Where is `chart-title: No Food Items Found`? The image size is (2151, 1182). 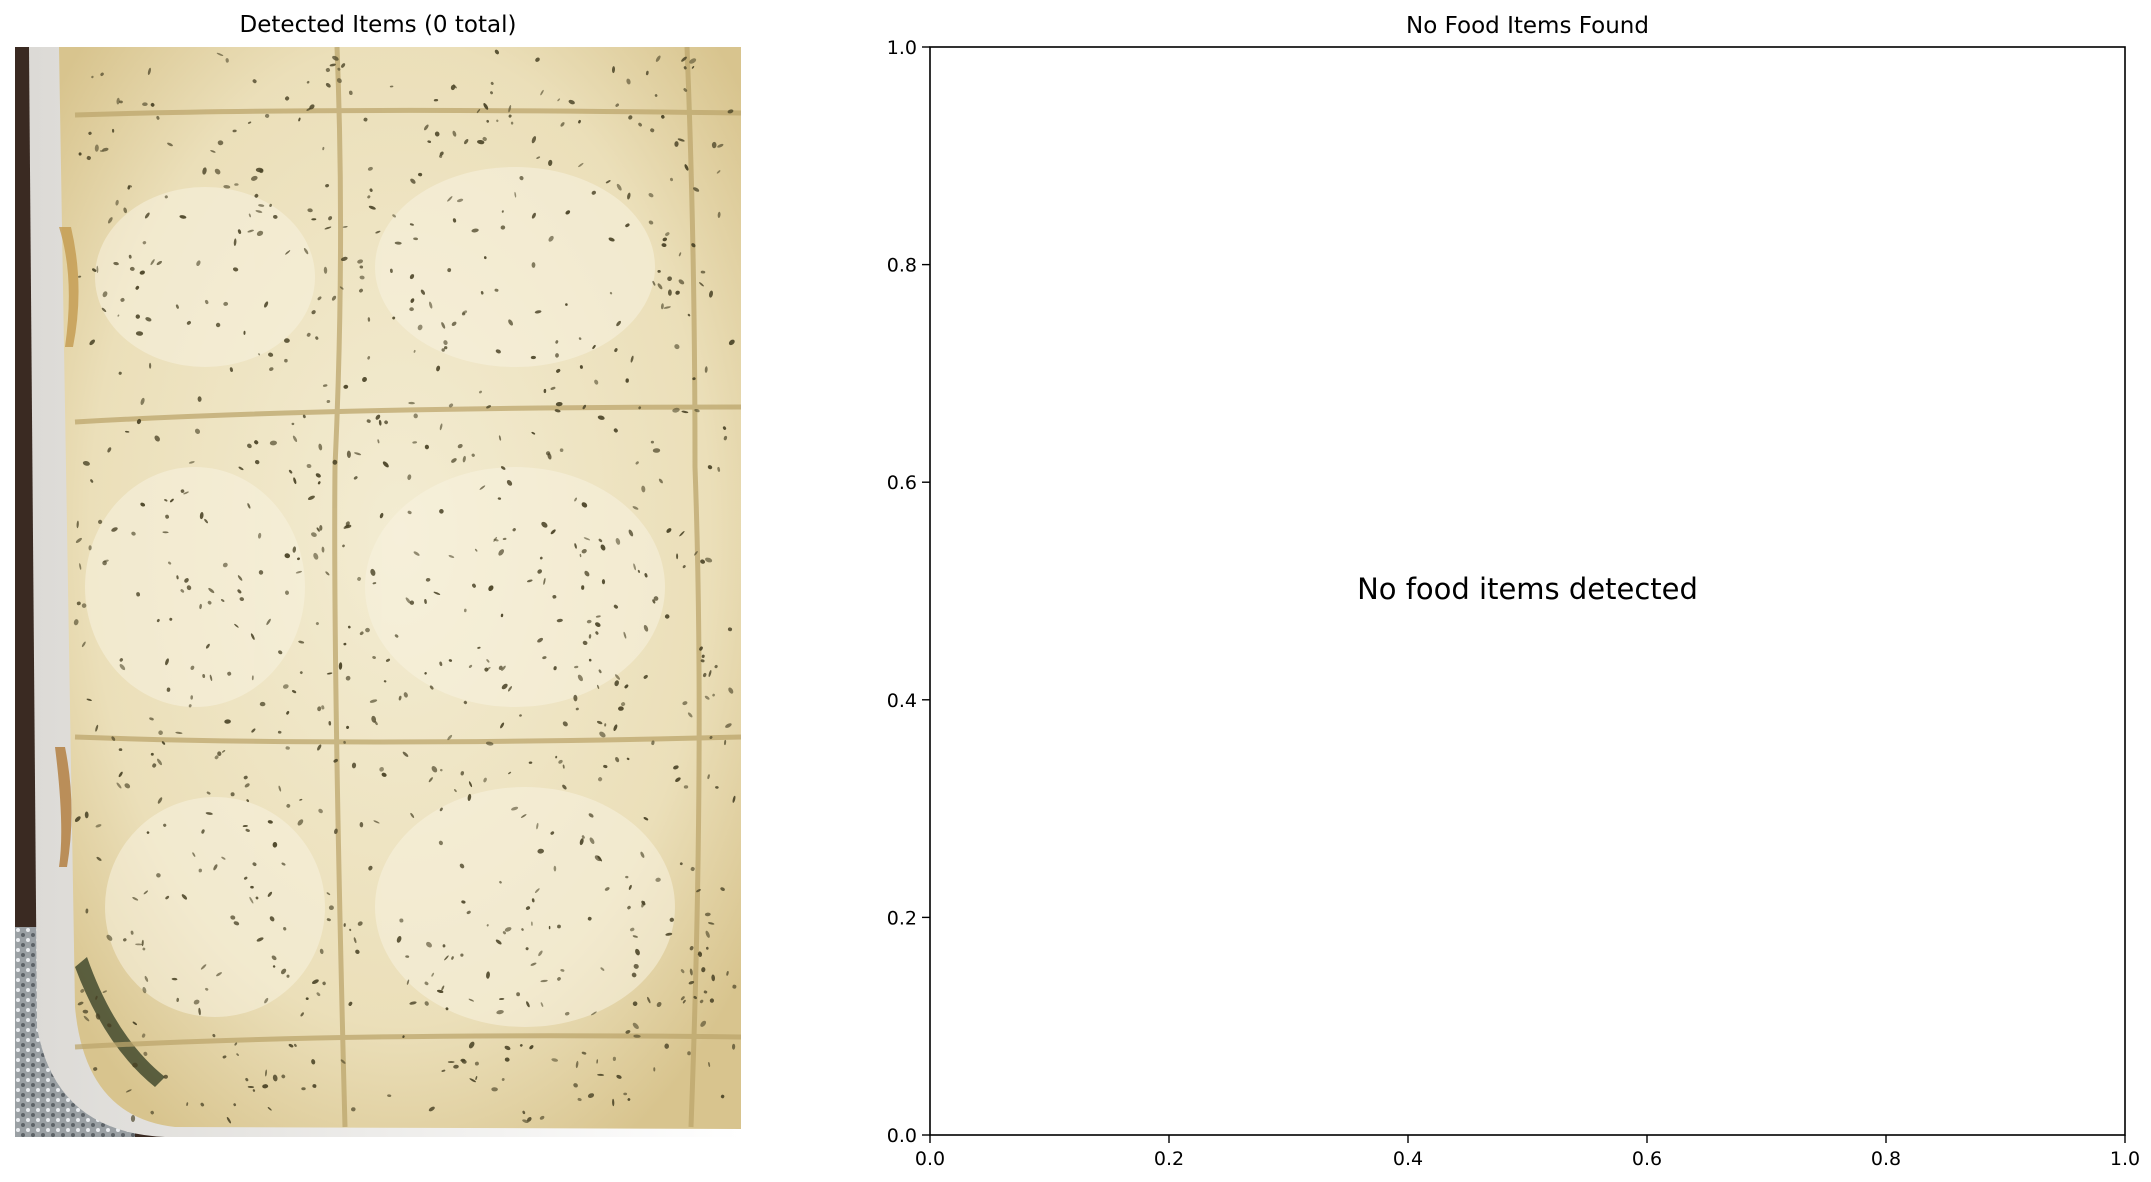 chart-title: No Food Items Found is located at coordinates (1527, 26).